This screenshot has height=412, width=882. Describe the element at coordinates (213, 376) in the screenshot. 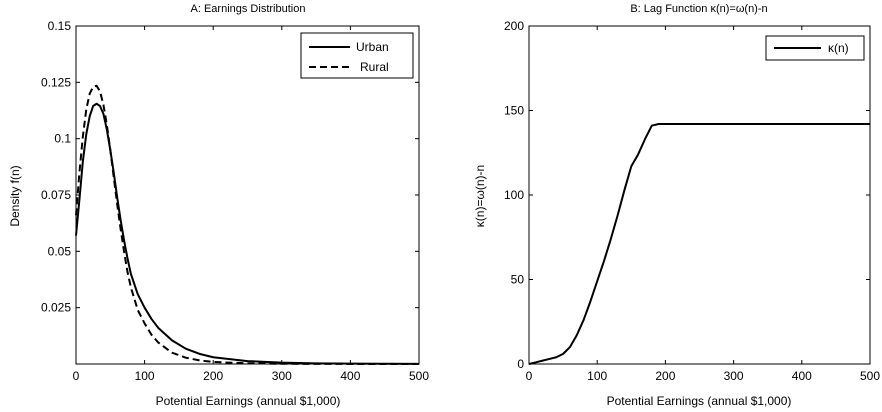

I see `panel-a-x-tick-label: 200` at that location.